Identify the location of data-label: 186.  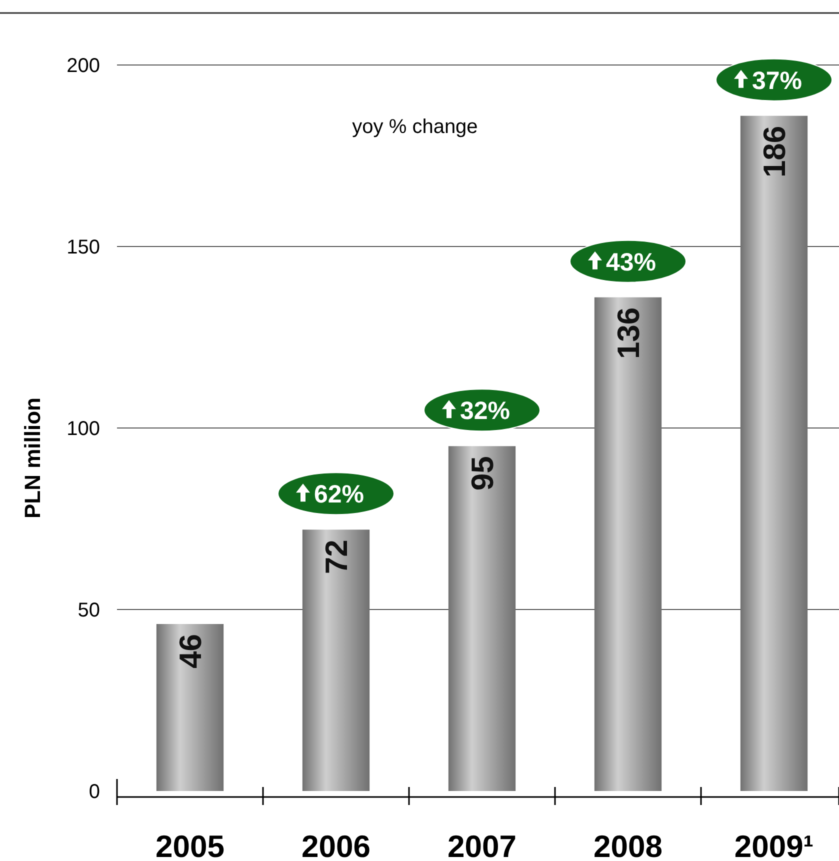
(774, 152).